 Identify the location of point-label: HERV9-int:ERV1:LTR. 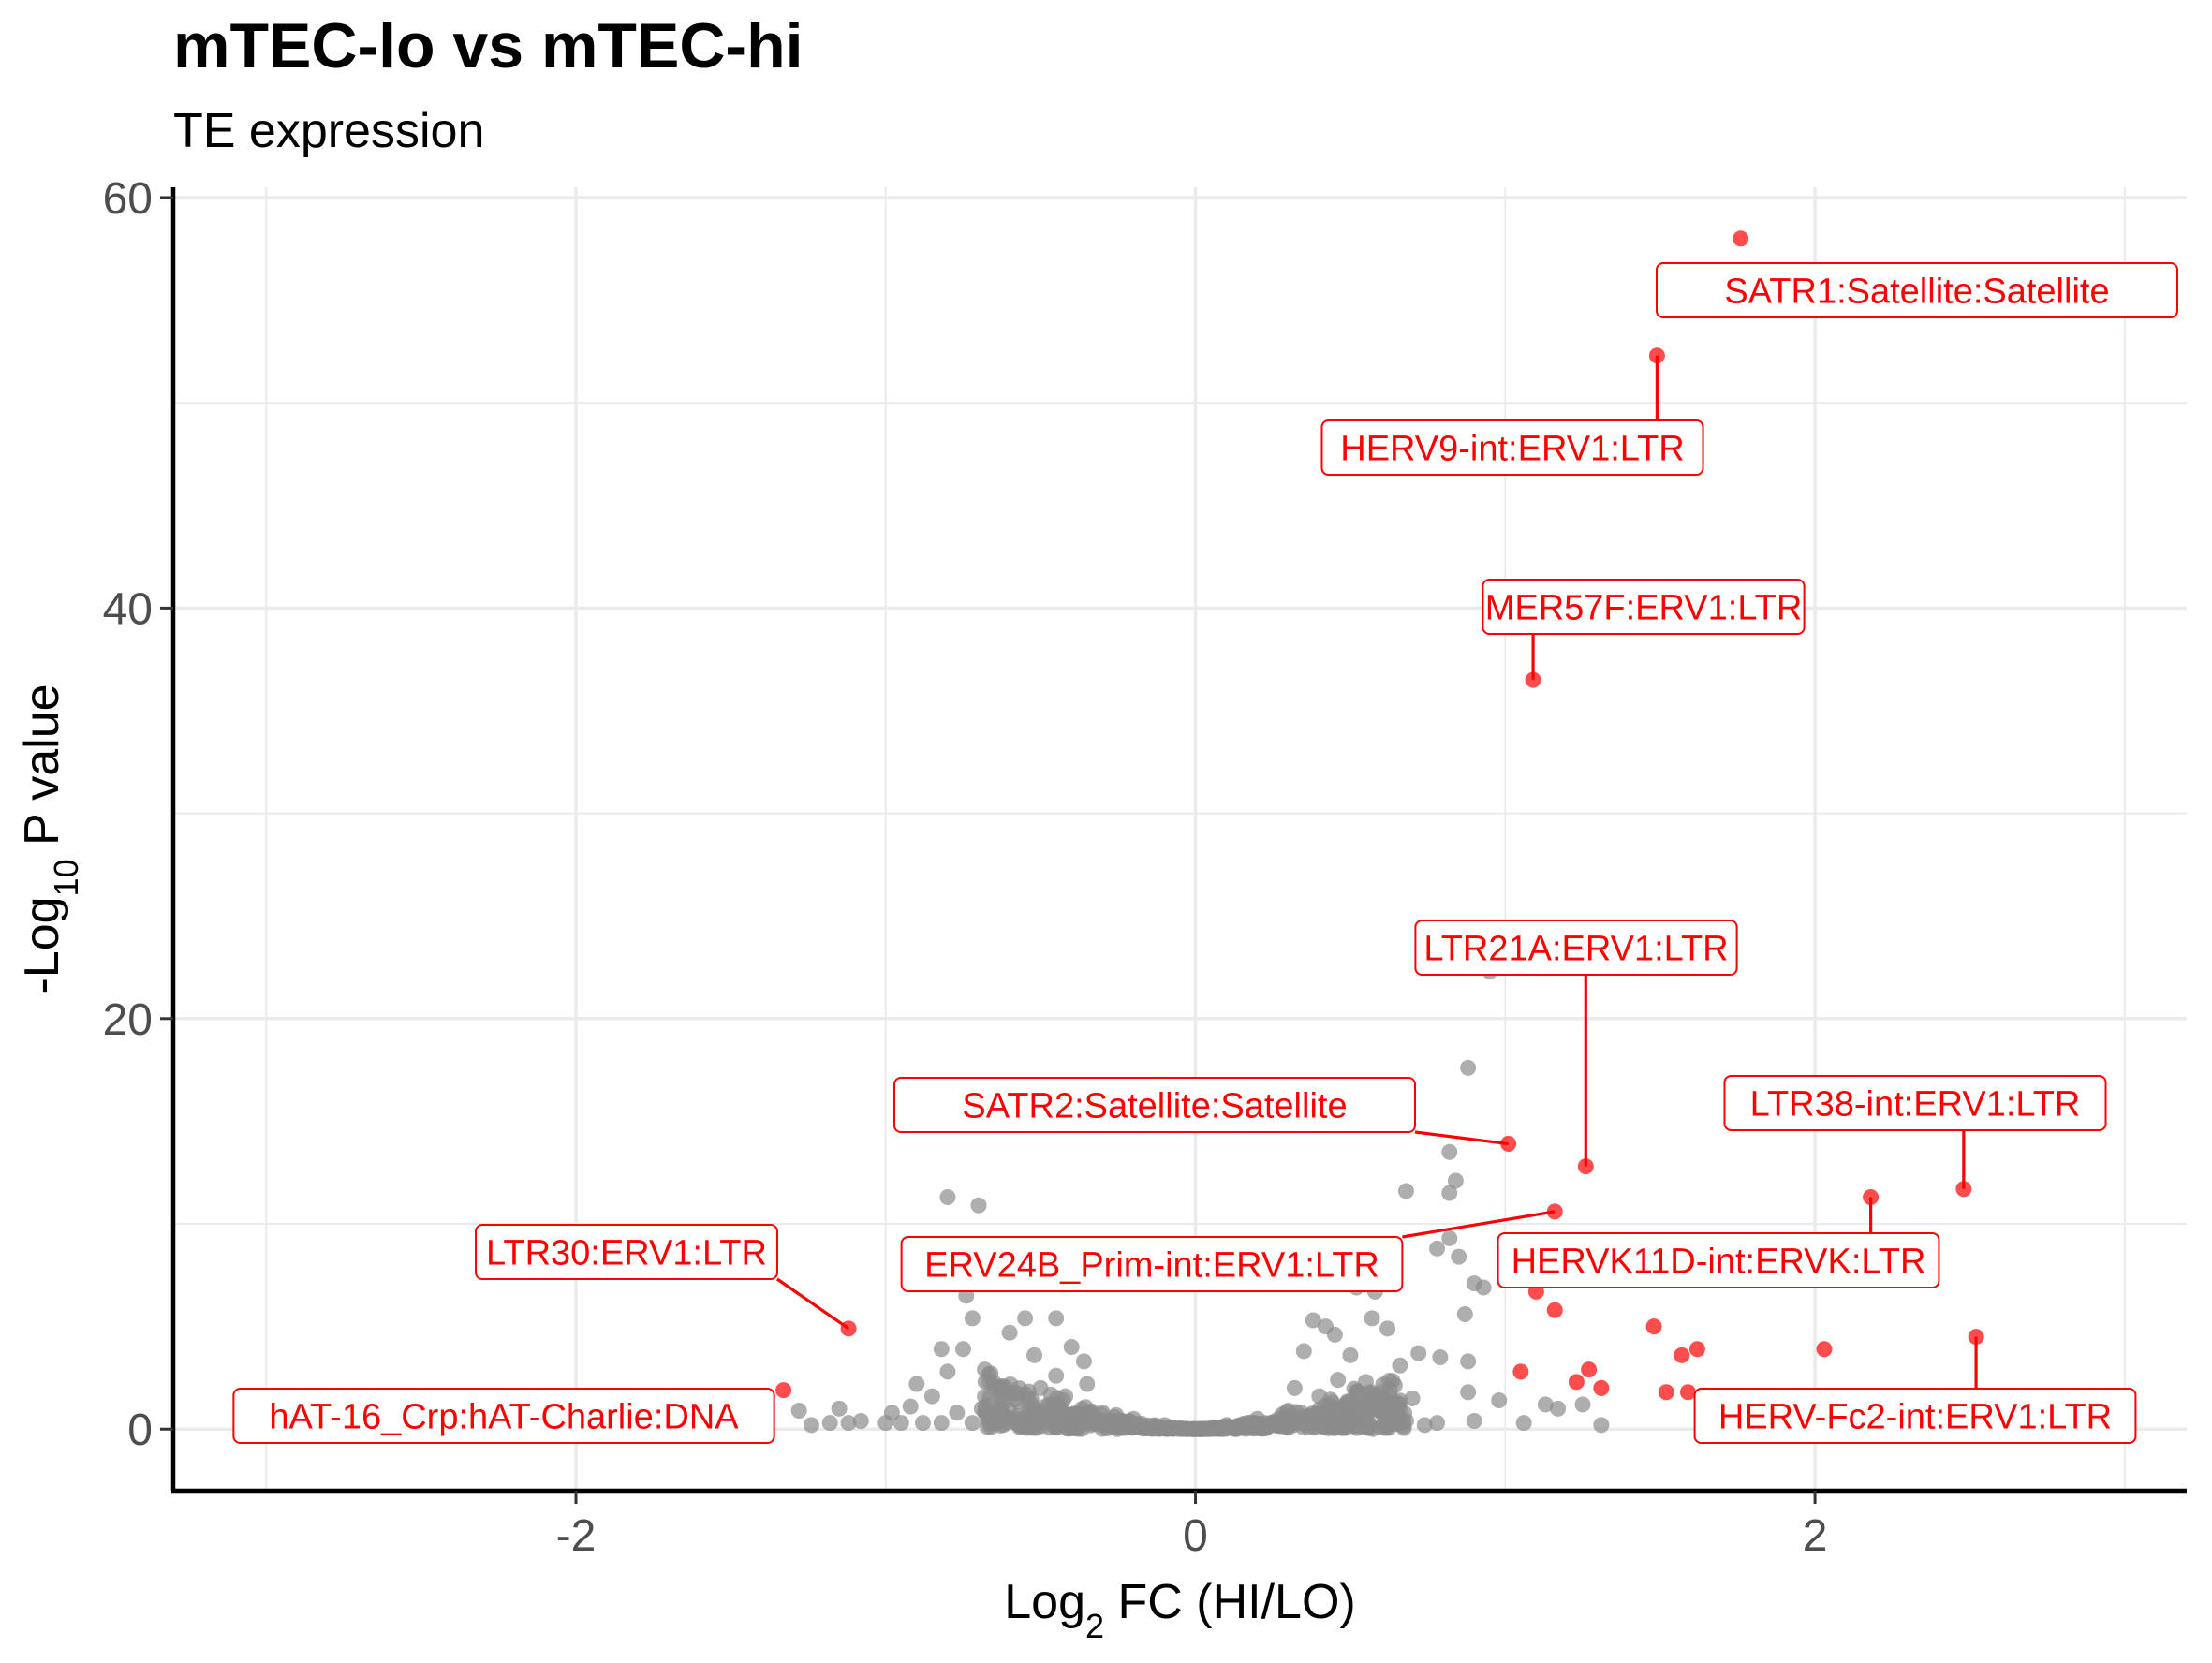
(1512, 448).